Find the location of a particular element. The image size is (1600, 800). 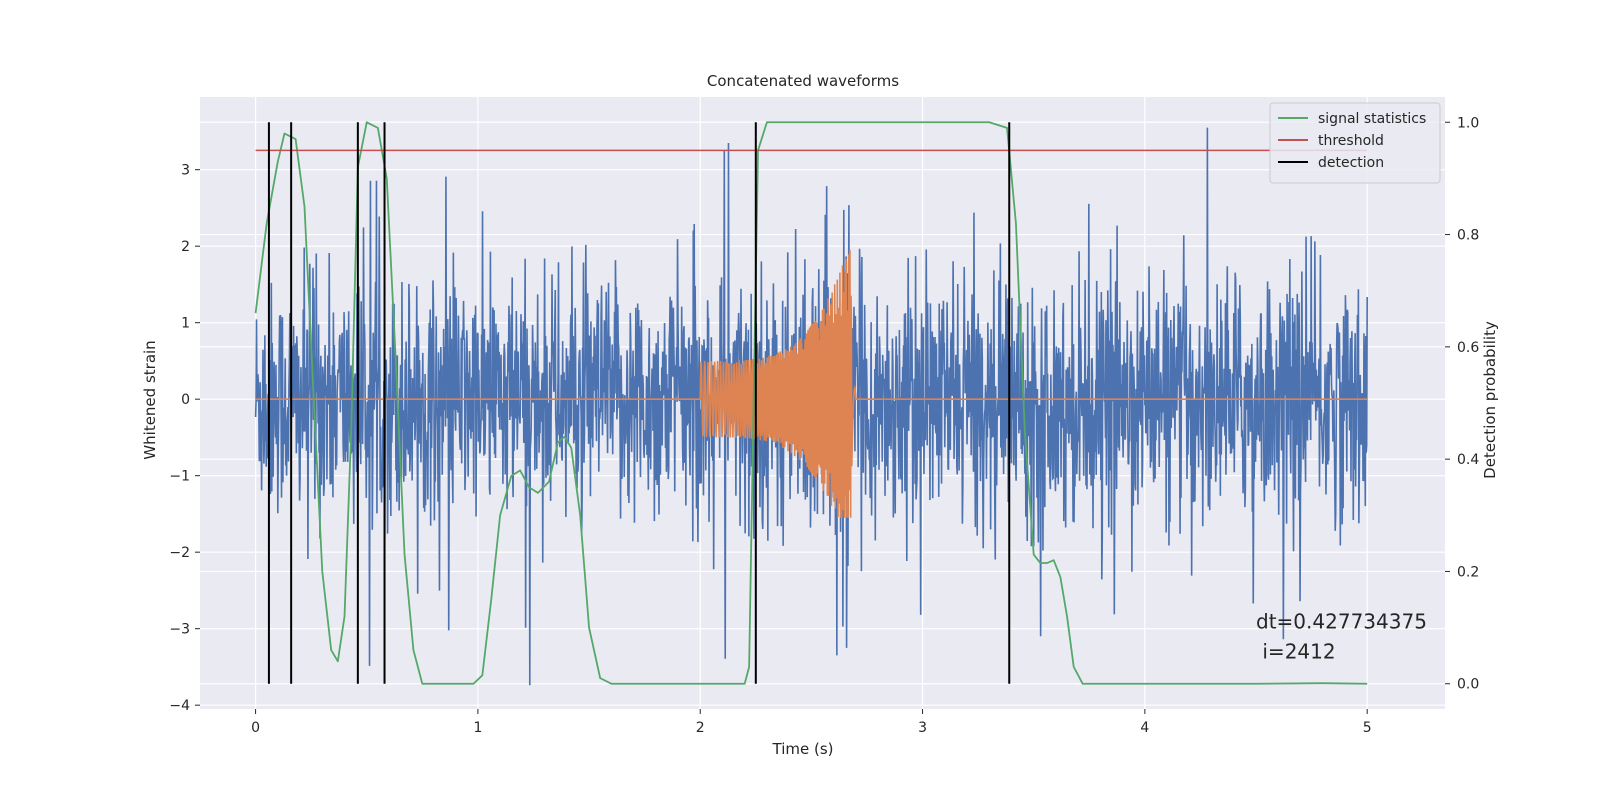

legend-label: signal statistics is located at coordinates (1372, 119).